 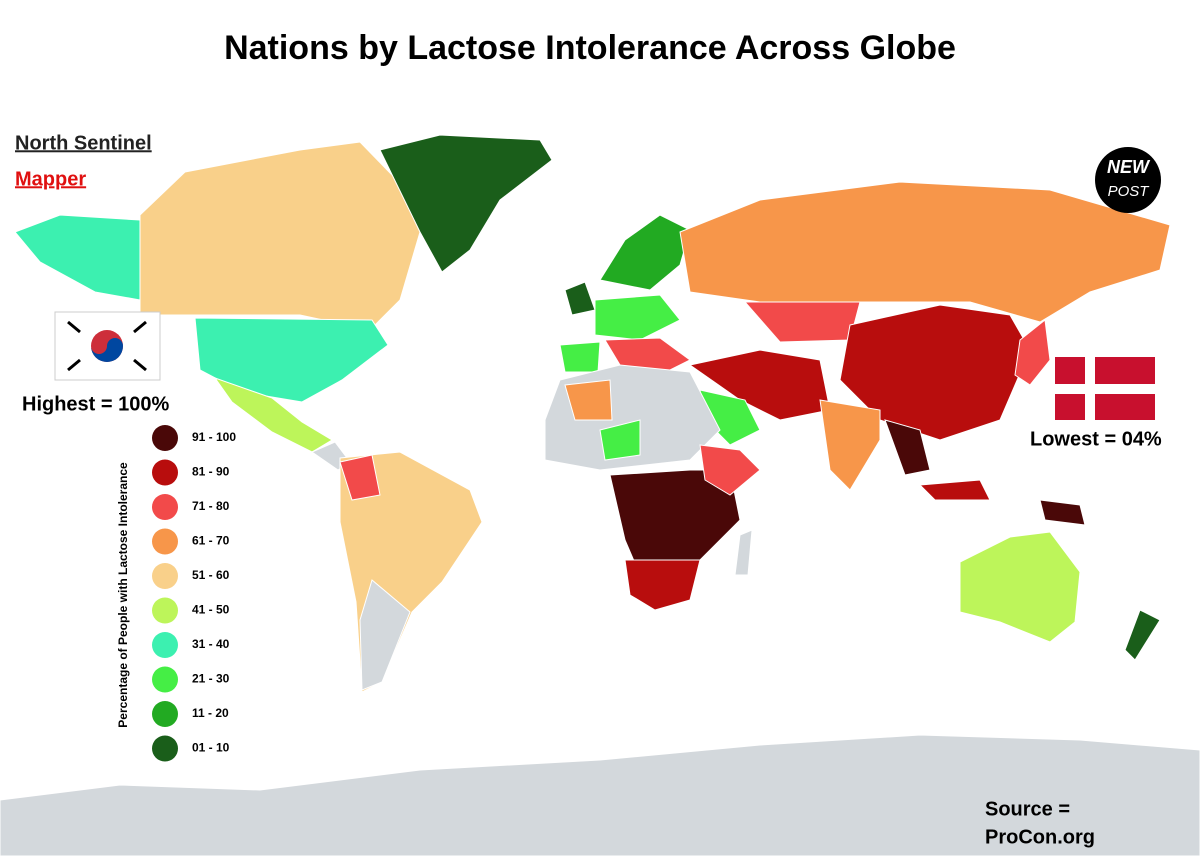 What do you see at coordinates (273, 415) in the screenshot?
I see `mexico` at bounding box center [273, 415].